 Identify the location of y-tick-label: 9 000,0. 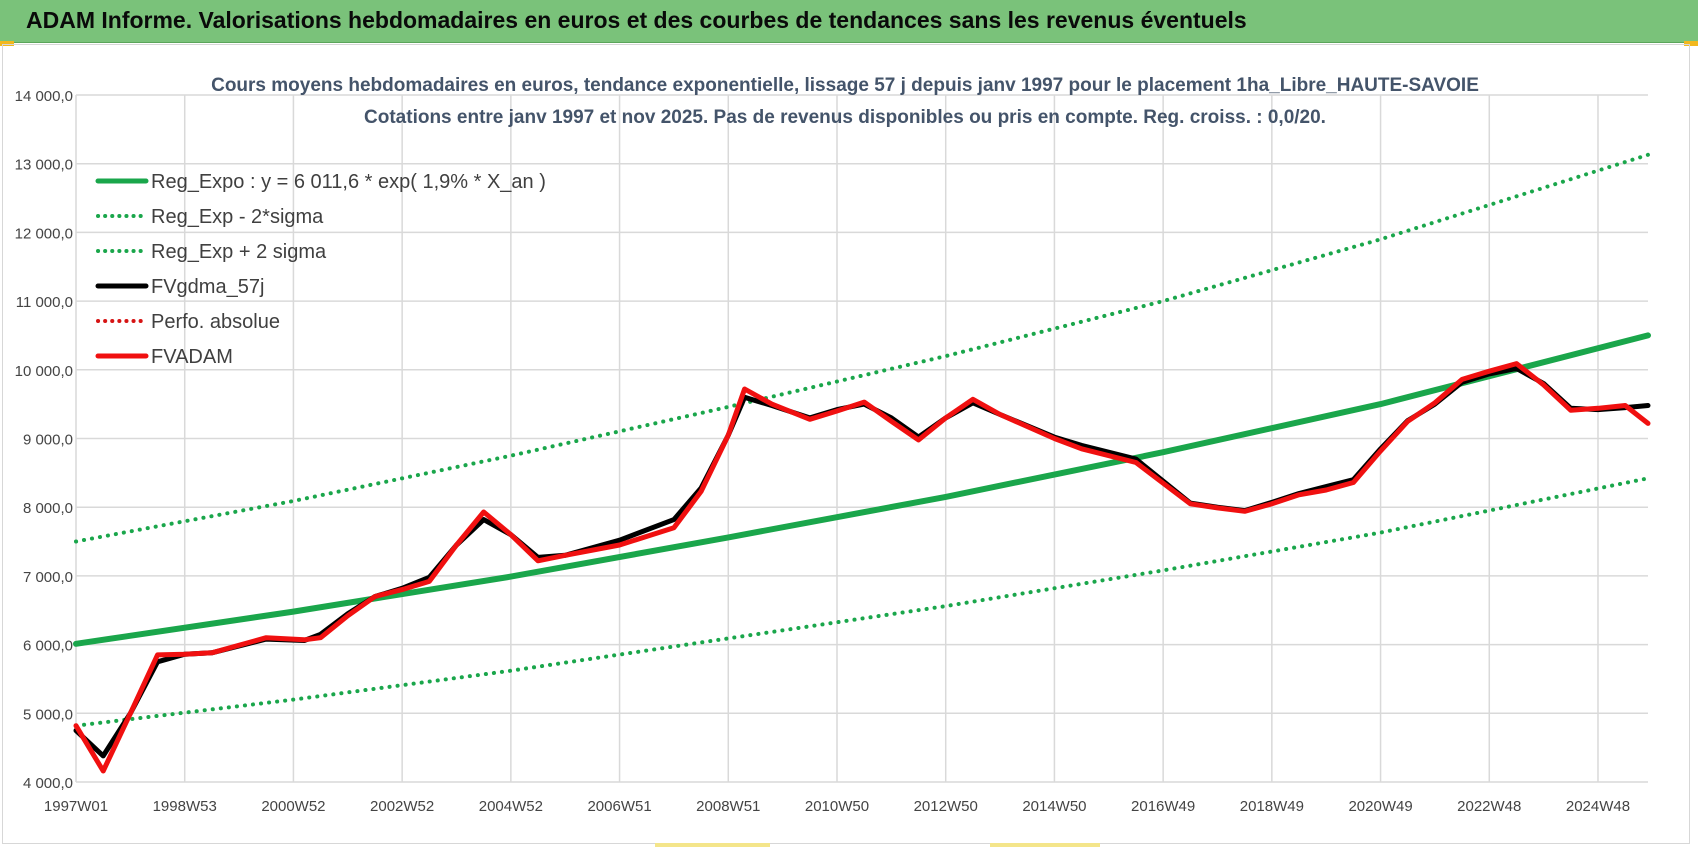
(48, 440).